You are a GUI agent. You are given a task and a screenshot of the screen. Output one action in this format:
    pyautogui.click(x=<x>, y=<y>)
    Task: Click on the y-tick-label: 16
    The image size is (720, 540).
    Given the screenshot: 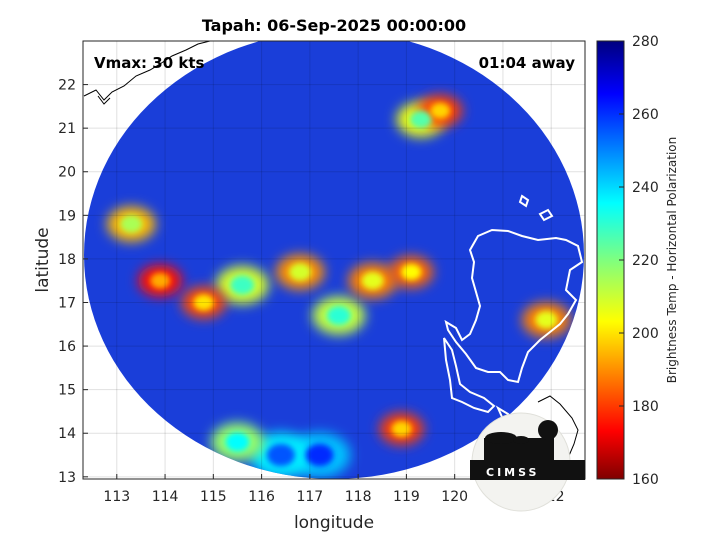 What is the action you would take?
    pyautogui.click(x=67, y=347)
    